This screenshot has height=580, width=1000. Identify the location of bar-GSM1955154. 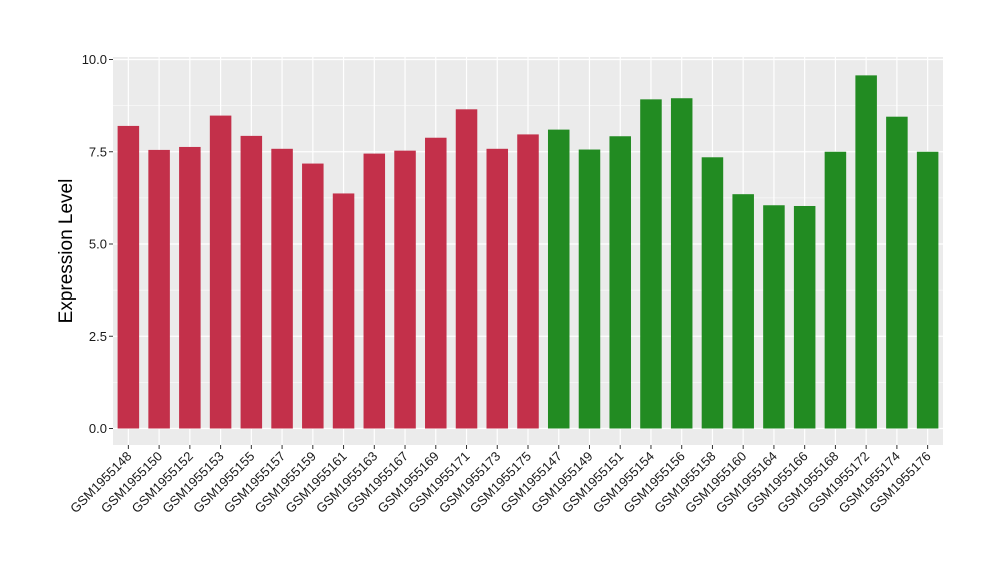
(651, 264).